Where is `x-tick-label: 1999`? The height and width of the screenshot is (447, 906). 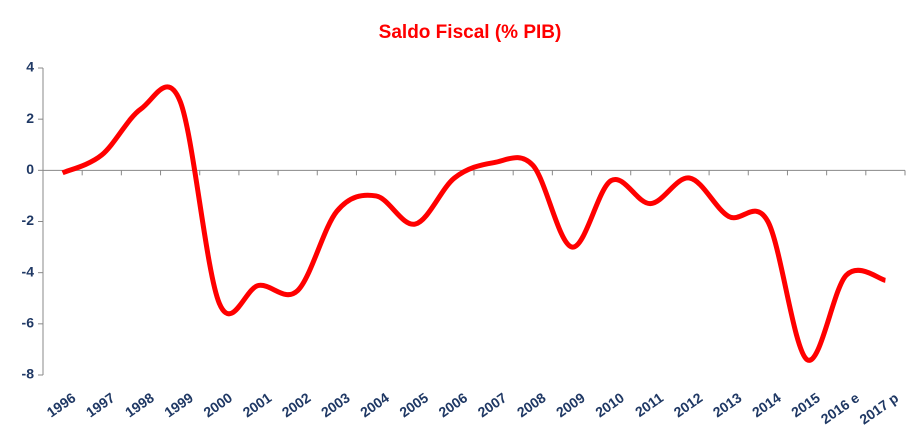 x-tick-label: 1999 is located at coordinates (178, 404).